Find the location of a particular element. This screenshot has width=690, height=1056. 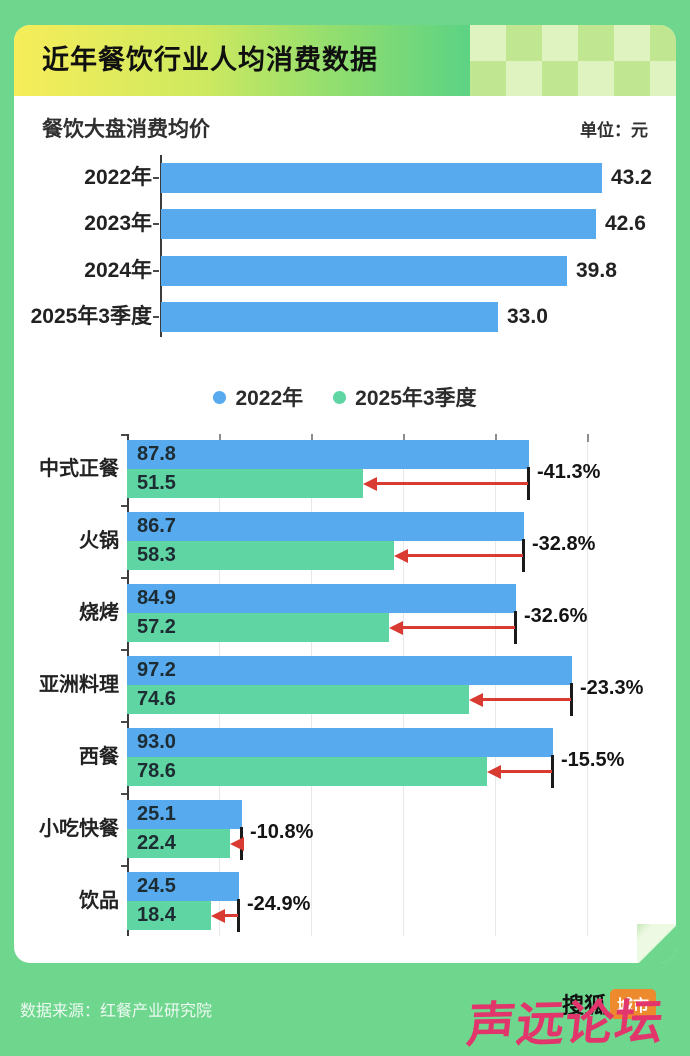

chart1-category-label: 2022年 is located at coordinates (118, 177).